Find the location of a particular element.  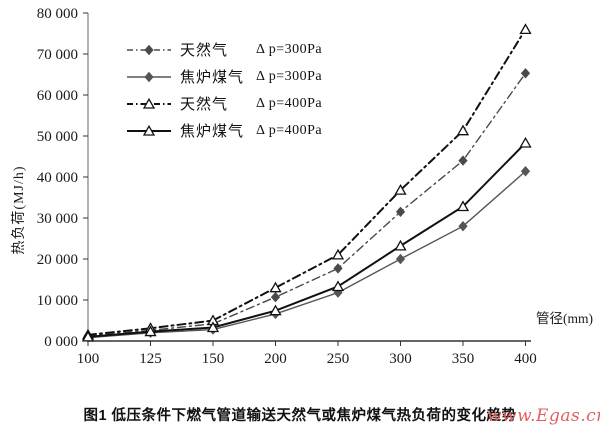

x-tick-label: 200 is located at coordinates (275, 359).